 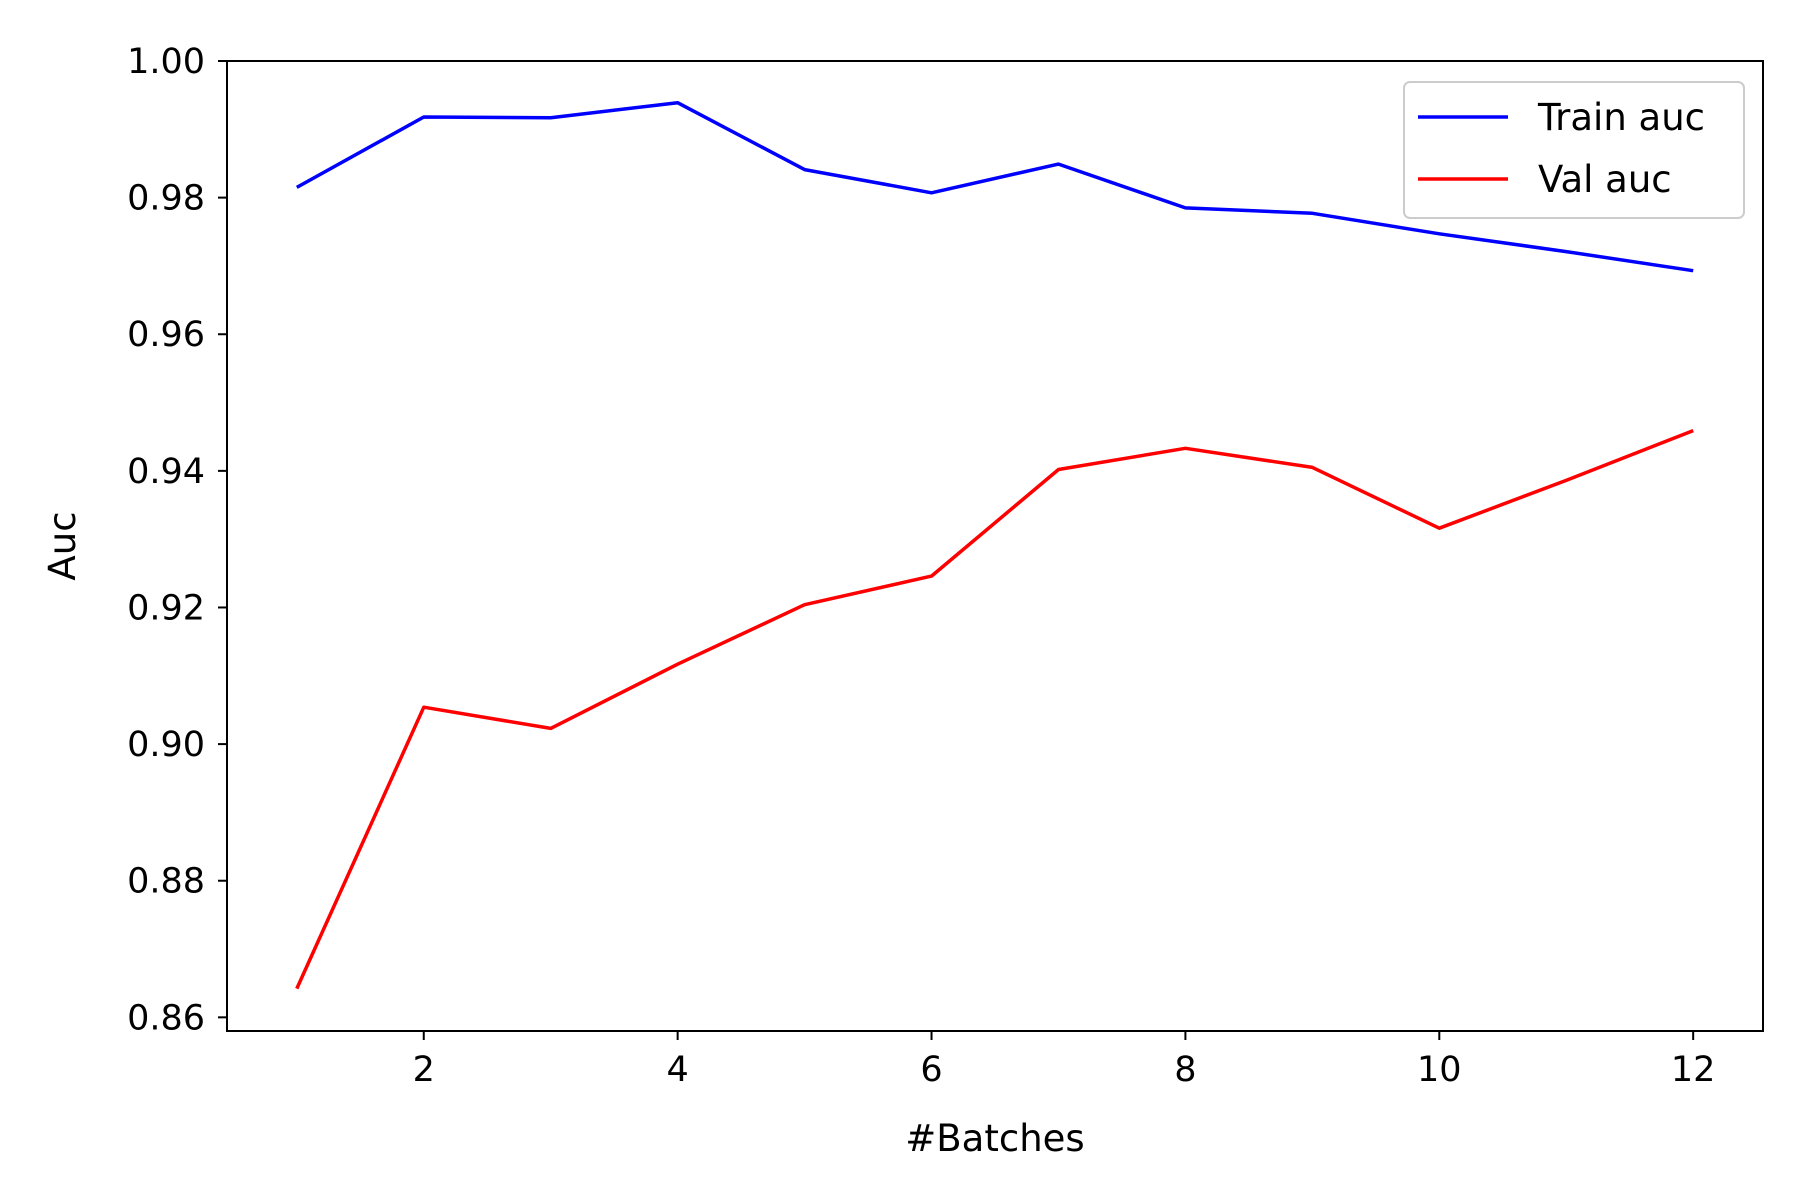 What do you see at coordinates (166, 472) in the screenshot?
I see `y-tick-label: 0.94` at bounding box center [166, 472].